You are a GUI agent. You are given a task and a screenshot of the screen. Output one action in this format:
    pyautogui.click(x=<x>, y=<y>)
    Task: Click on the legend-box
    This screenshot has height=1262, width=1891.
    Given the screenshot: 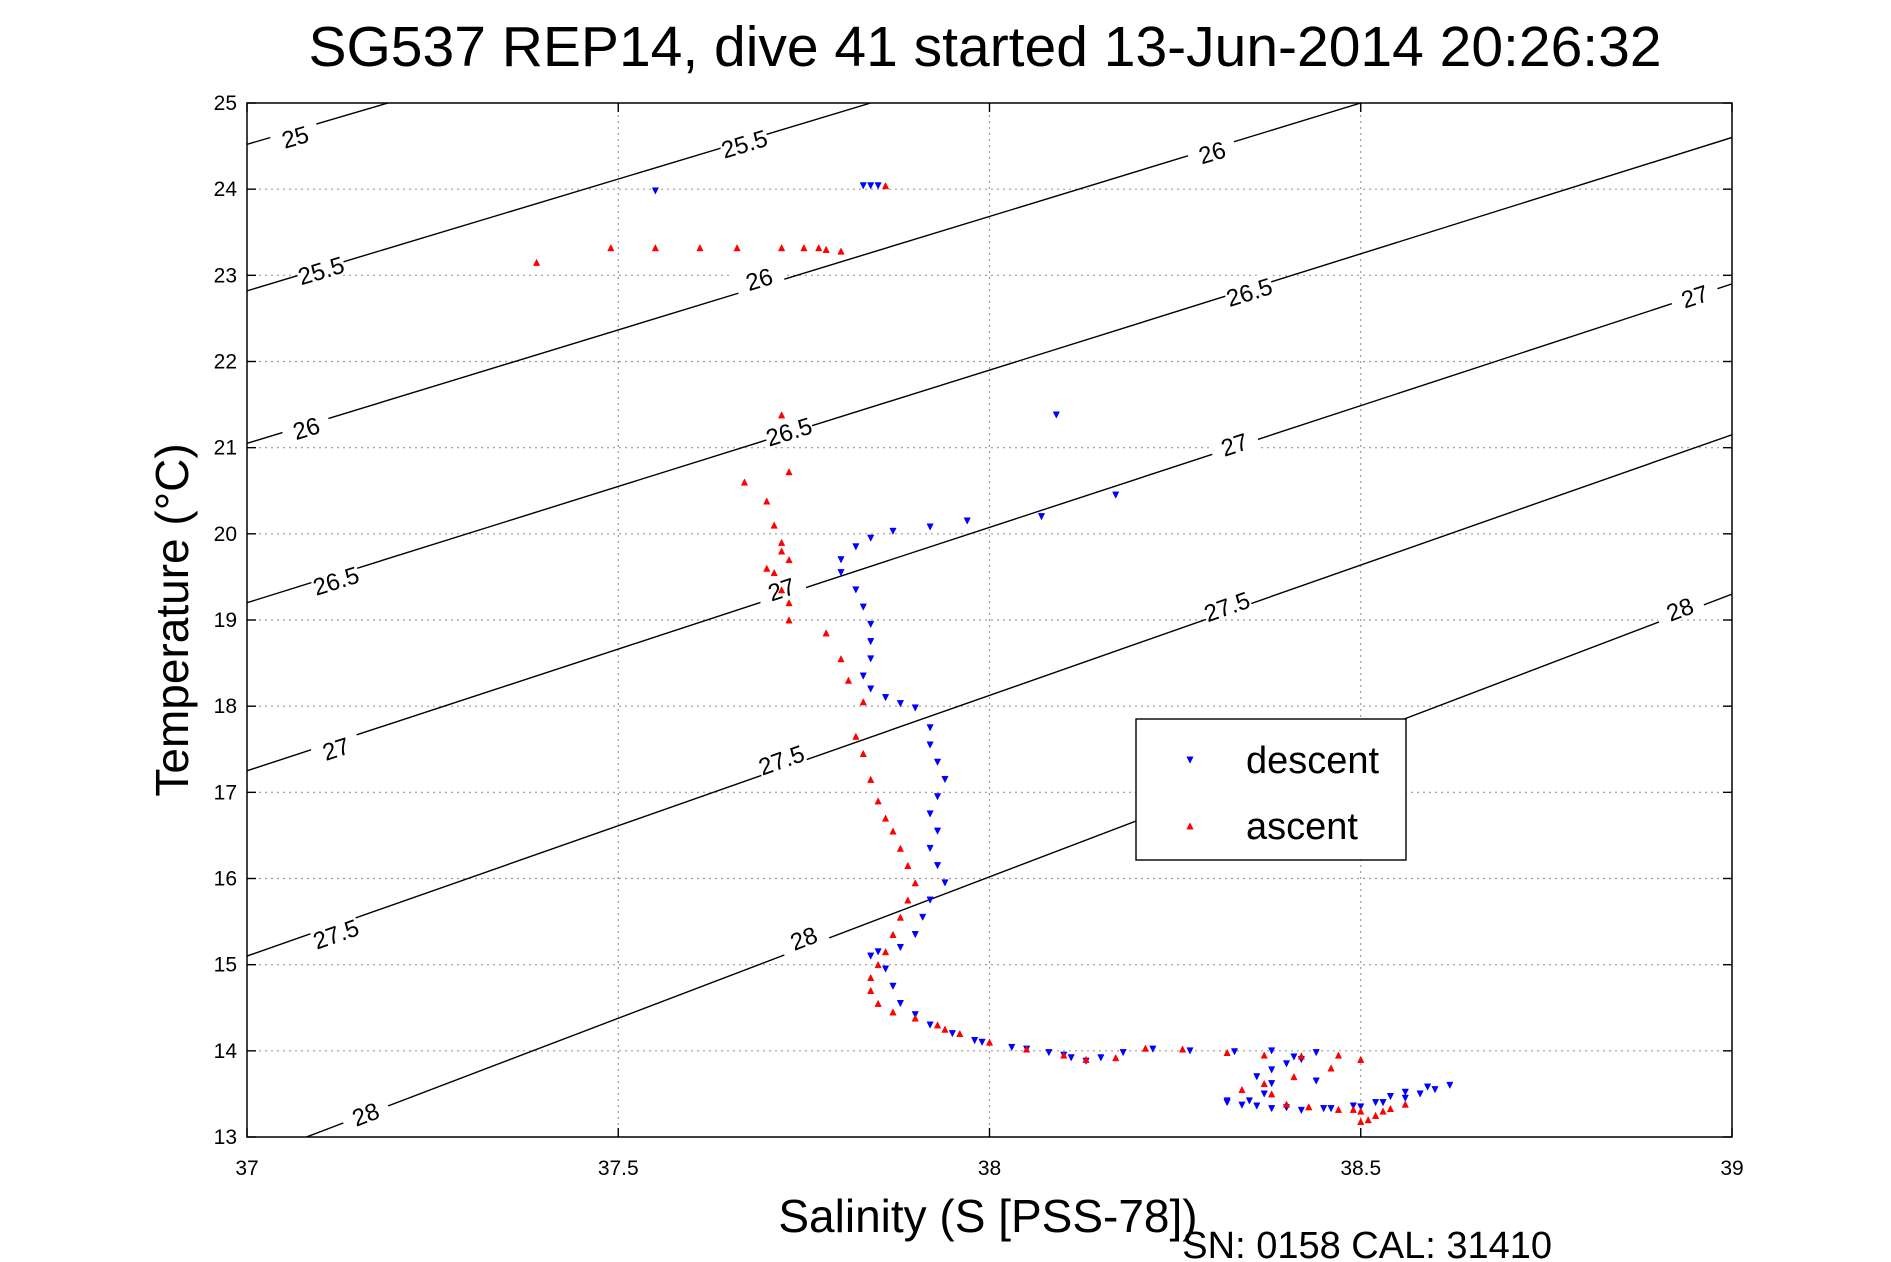 What is the action you would take?
    pyautogui.click(x=1271, y=789)
    